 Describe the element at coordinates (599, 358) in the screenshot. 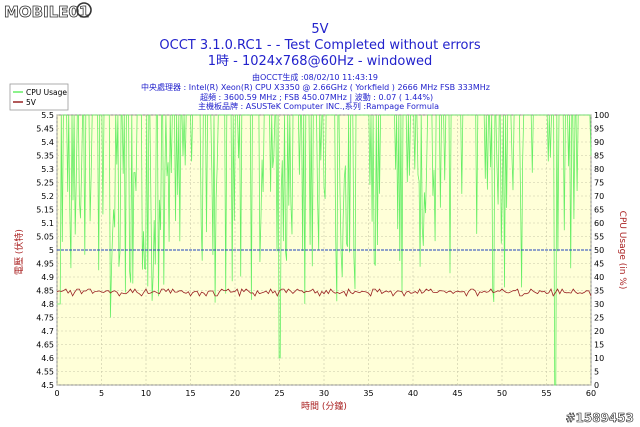

I see `y-right-tick-label: 10` at that location.